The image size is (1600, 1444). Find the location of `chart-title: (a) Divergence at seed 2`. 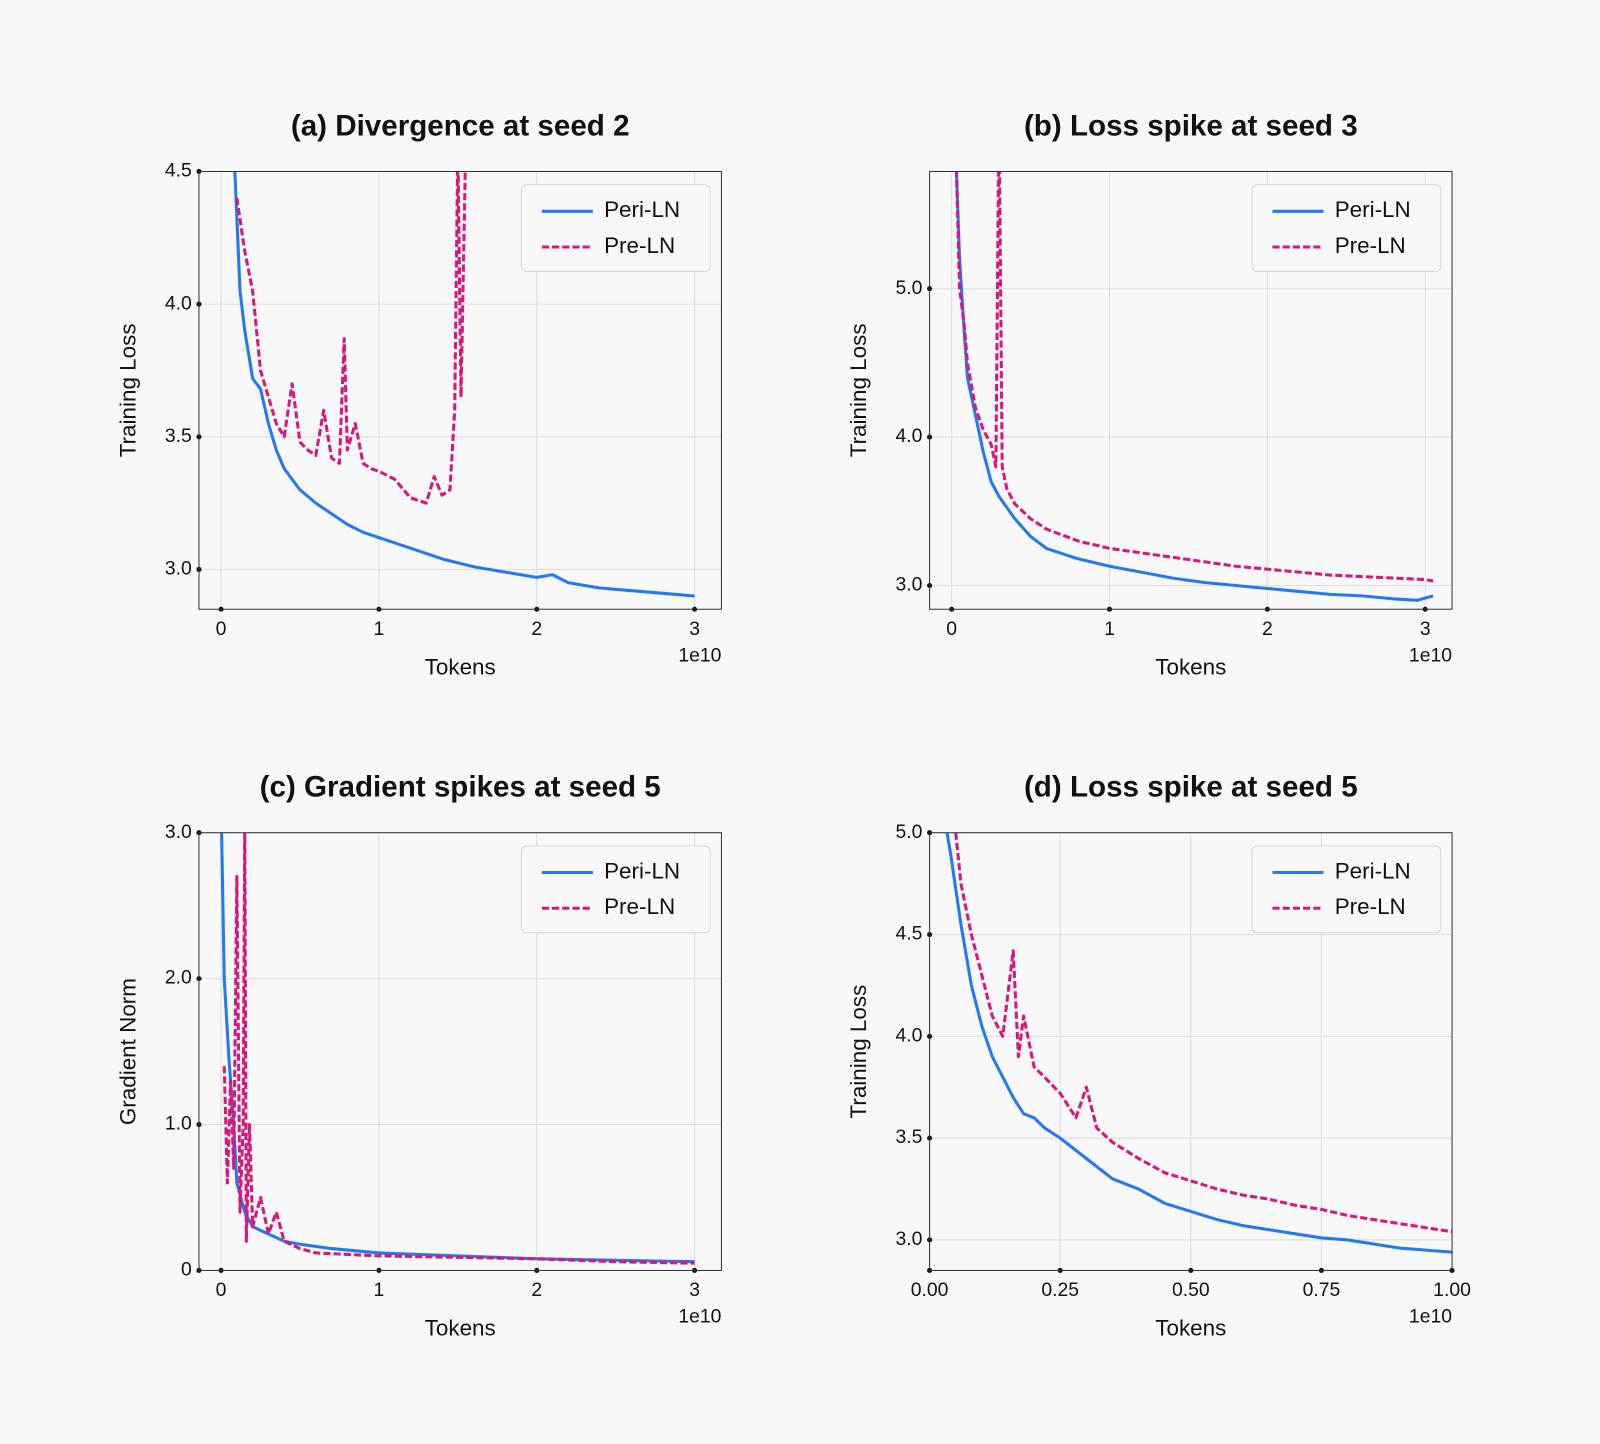

chart-title: (a) Divergence at seed 2 is located at coordinates (460, 125).